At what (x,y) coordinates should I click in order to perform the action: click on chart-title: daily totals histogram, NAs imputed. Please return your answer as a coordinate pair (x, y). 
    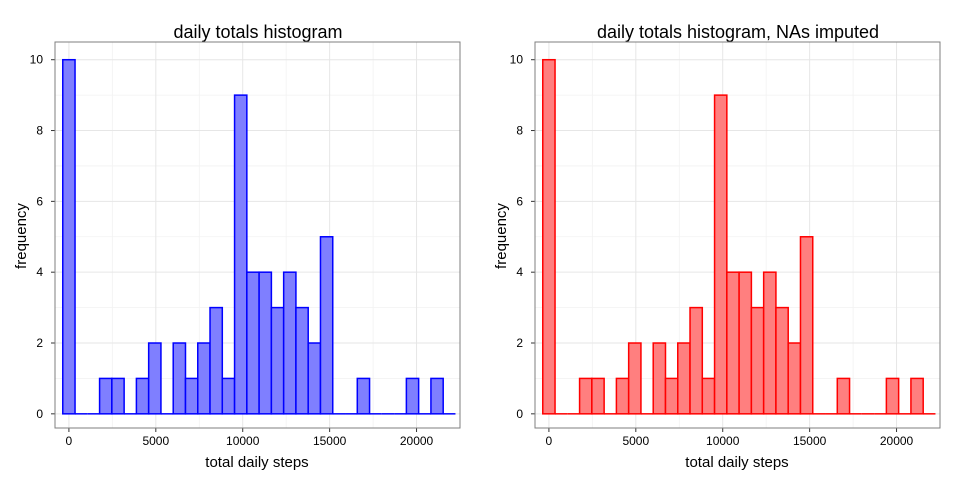
    Looking at the image, I should click on (738, 32).